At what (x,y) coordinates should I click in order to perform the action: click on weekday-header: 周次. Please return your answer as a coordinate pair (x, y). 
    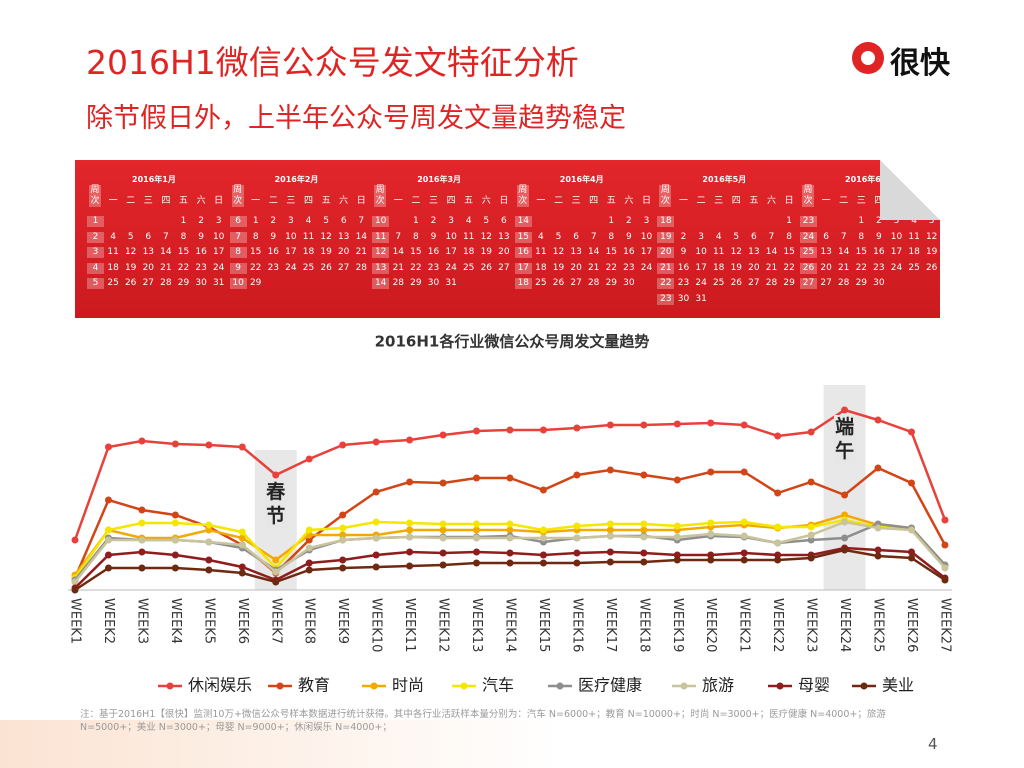
    Looking at the image, I should click on (522, 196).